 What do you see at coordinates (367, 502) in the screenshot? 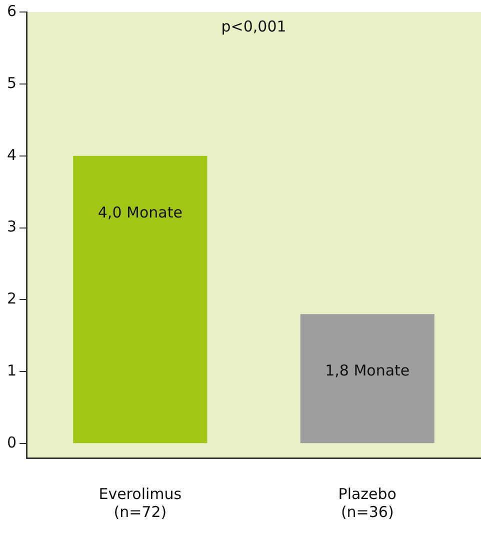
I see `x-tick-label: Plazebo (n=36)` at bounding box center [367, 502].